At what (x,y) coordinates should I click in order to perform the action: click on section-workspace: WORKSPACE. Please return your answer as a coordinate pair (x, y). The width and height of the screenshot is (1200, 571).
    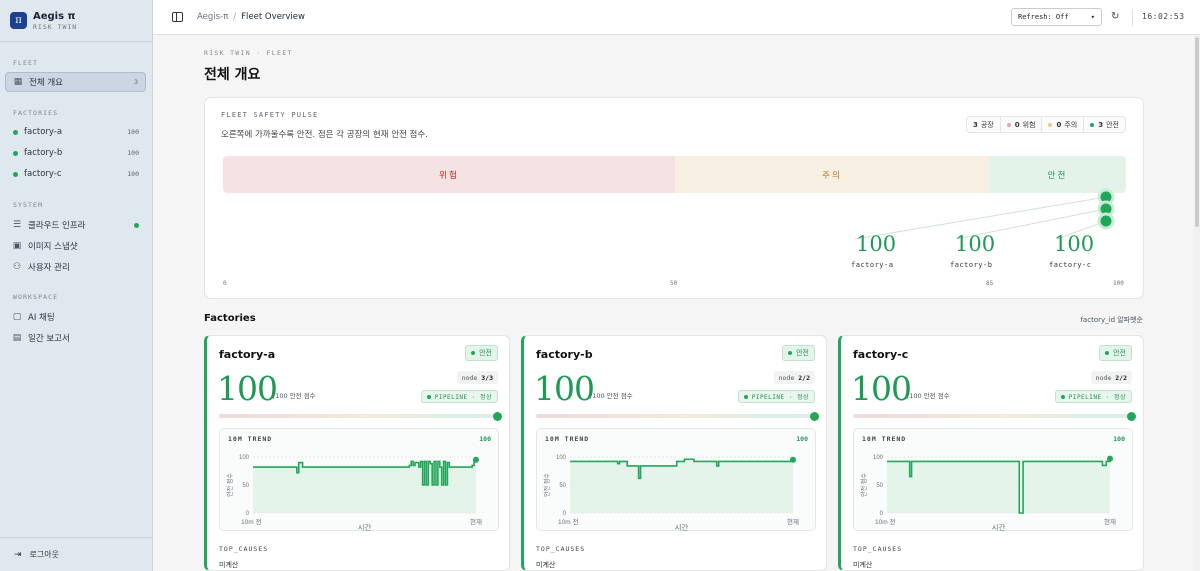
    Looking at the image, I should click on (36, 297).